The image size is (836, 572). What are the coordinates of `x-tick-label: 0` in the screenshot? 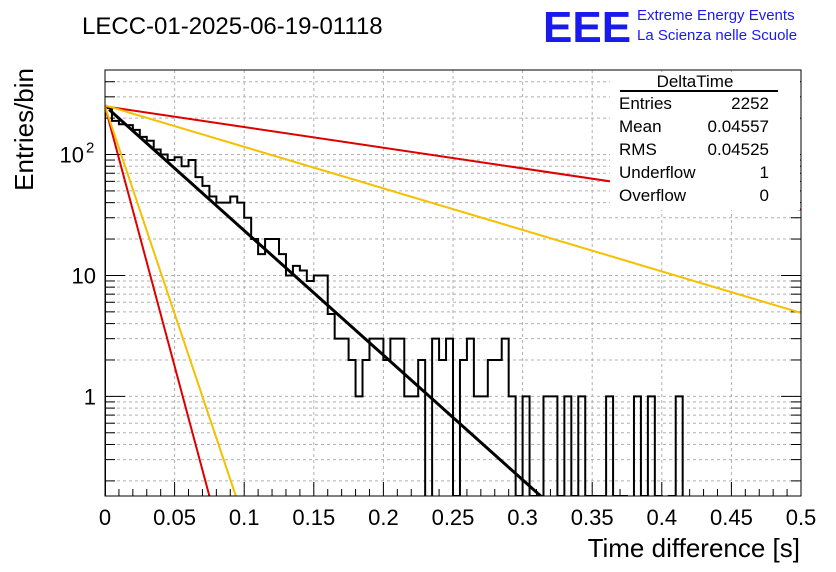 It's located at (105, 517).